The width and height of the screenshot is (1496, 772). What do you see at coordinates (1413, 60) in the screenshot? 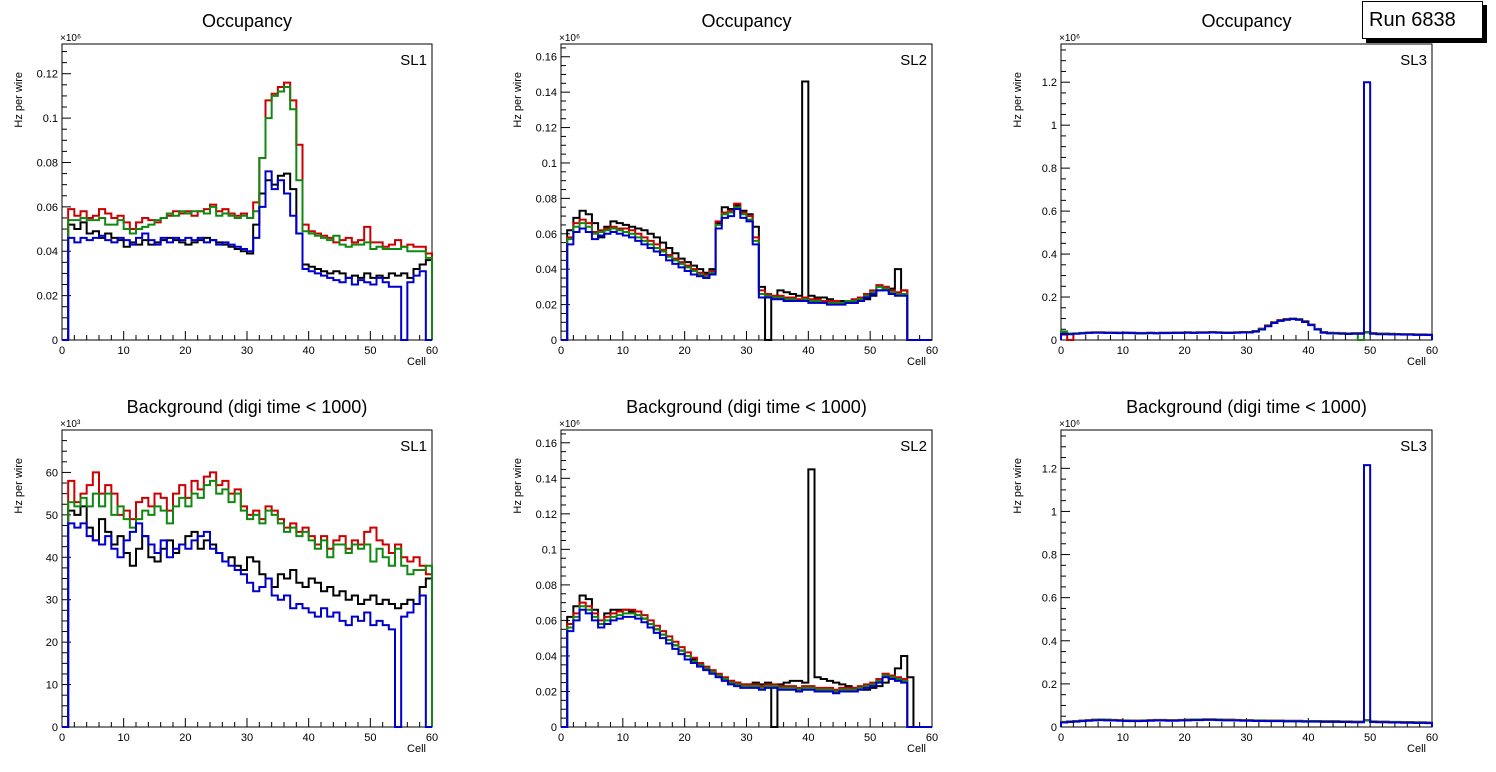
I see `panel-label: SL3` at bounding box center [1413, 60].